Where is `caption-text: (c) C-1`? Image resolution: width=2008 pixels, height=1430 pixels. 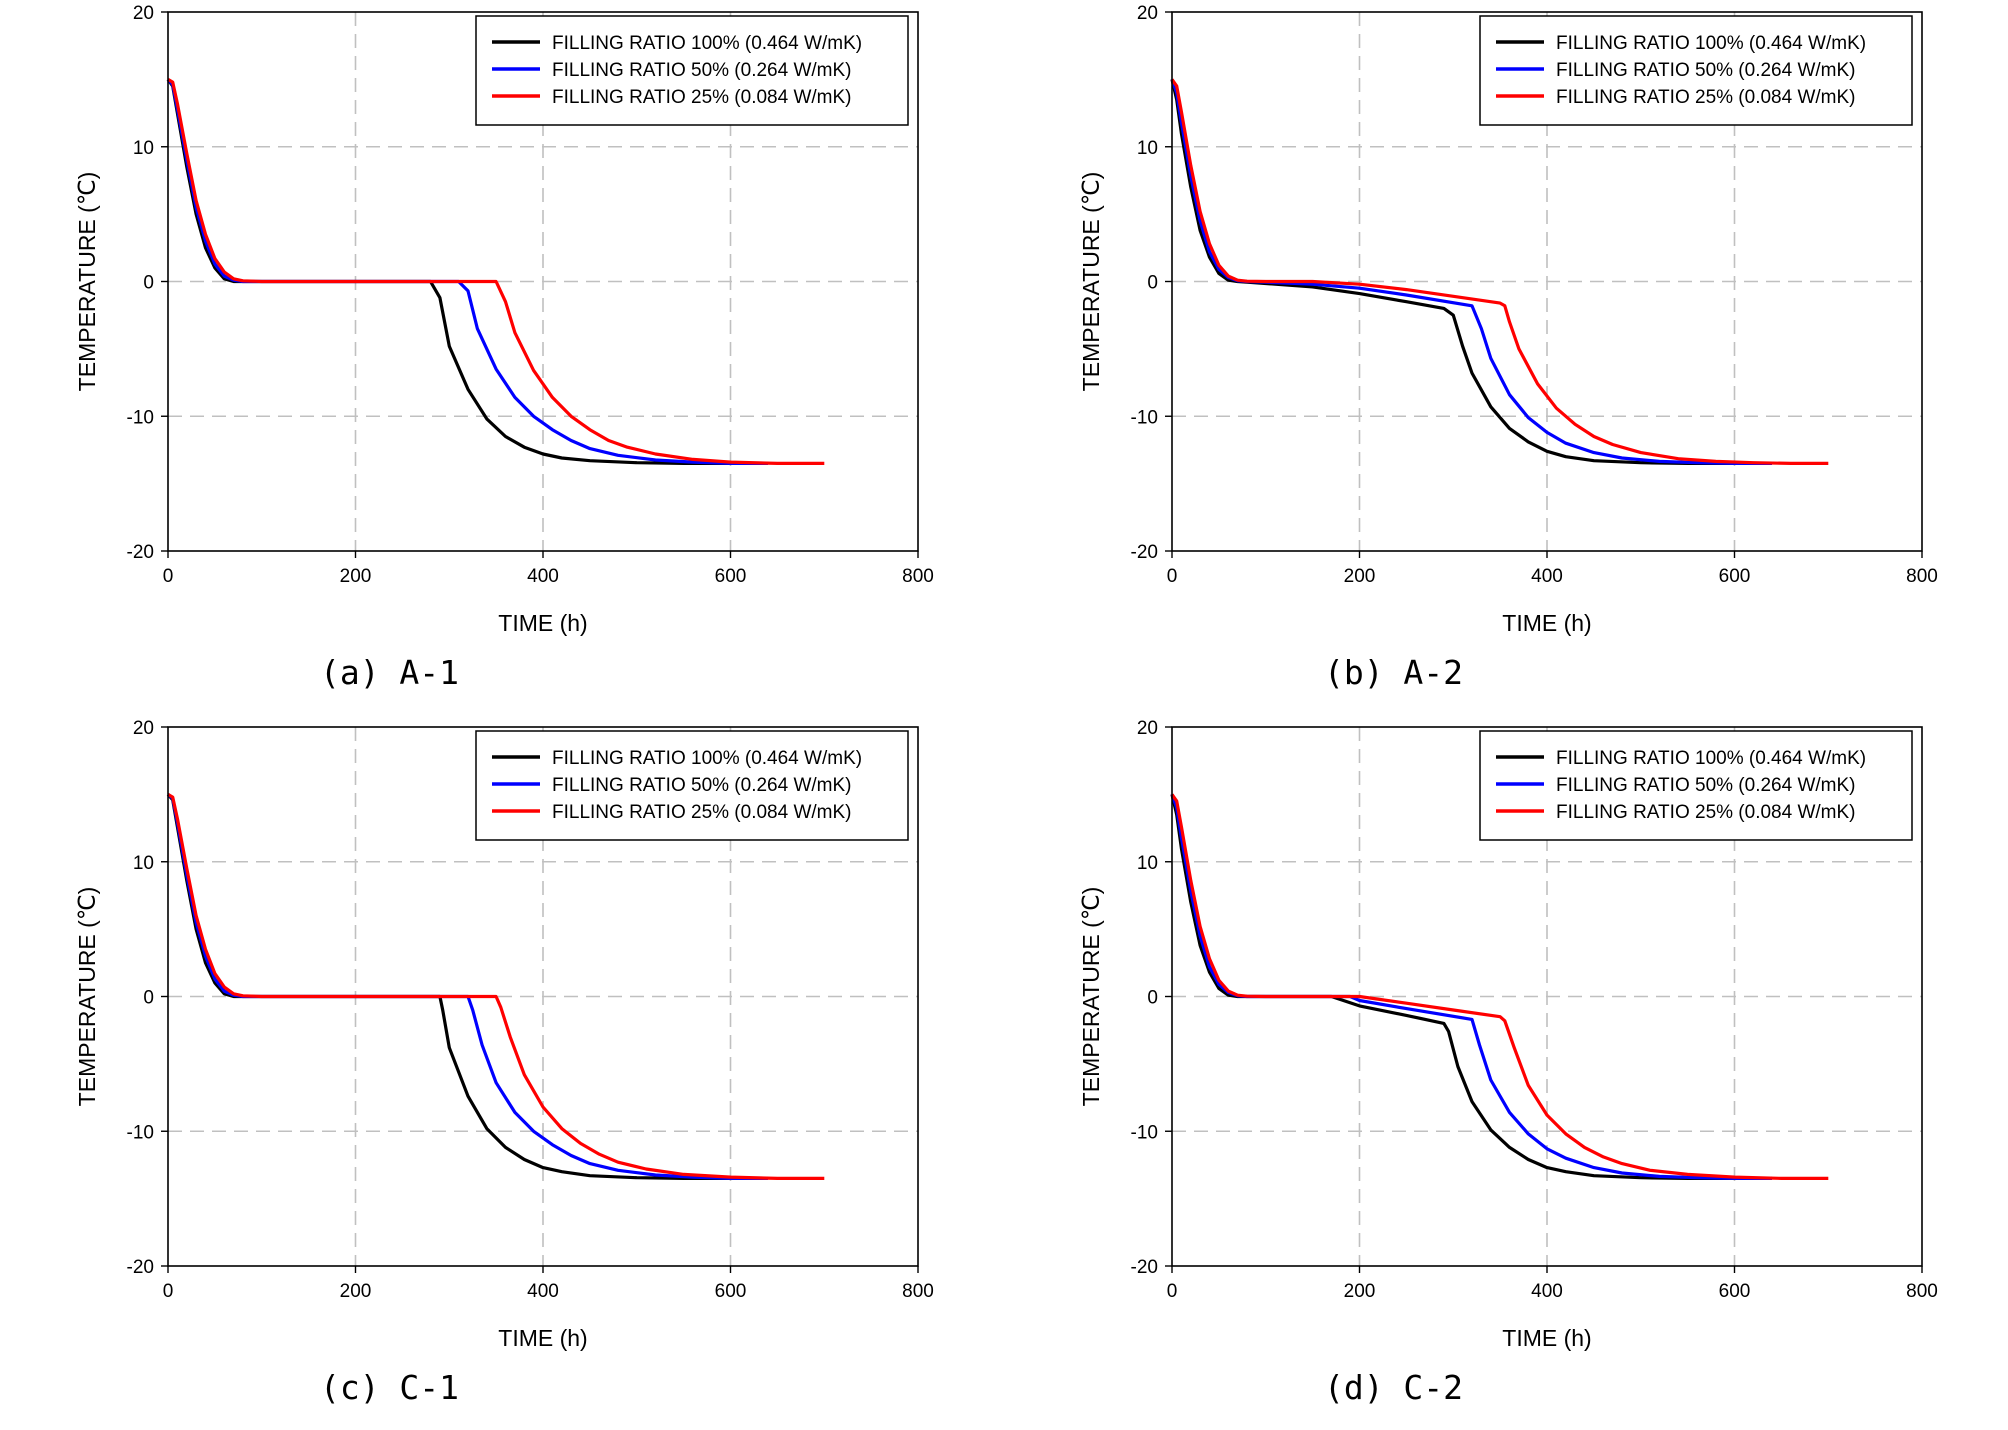 caption-text: (c) C-1 is located at coordinates (389, 1387).